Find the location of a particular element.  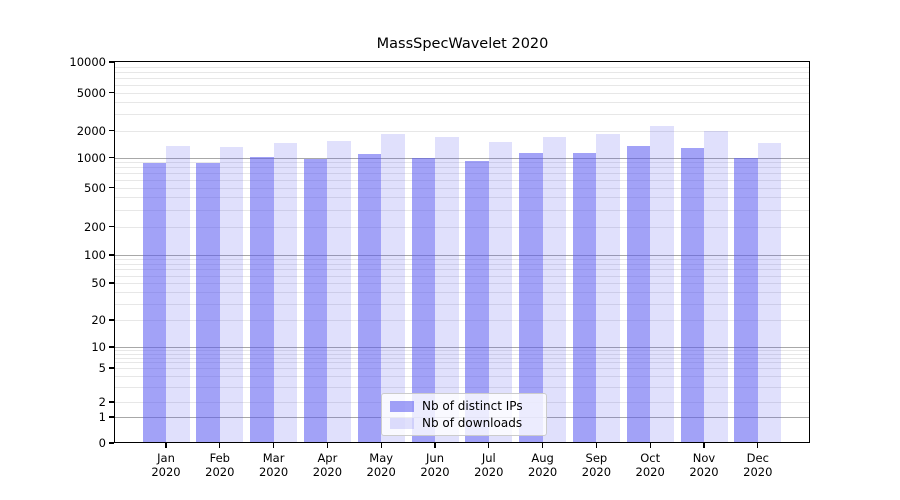

x-tick-month: Mar is located at coordinates (273, 458).